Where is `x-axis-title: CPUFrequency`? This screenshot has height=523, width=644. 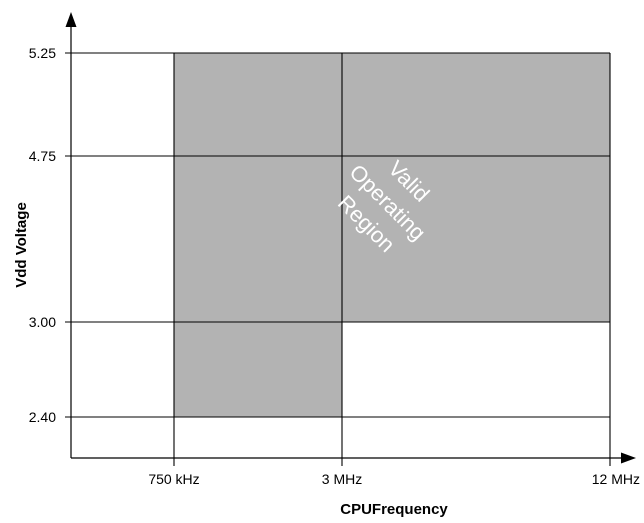
x-axis-title: CPUFrequency is located at coordinates (394, 509).